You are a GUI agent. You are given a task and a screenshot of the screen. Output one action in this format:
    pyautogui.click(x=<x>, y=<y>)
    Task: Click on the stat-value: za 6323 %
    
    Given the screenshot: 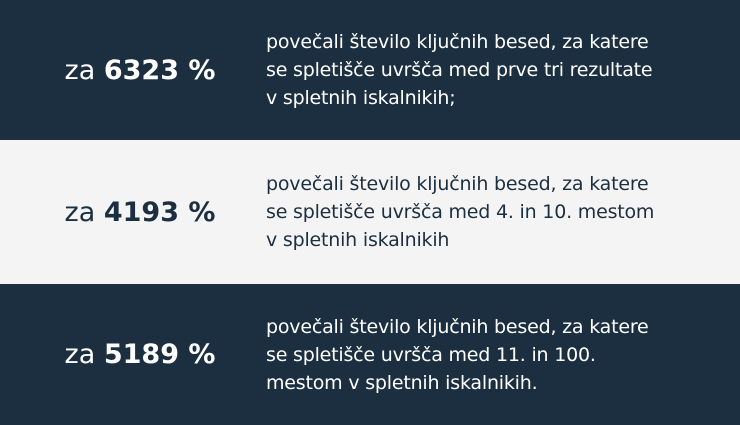 What is the action you would take?
    pyautogui.click(x=133, y=70)
    